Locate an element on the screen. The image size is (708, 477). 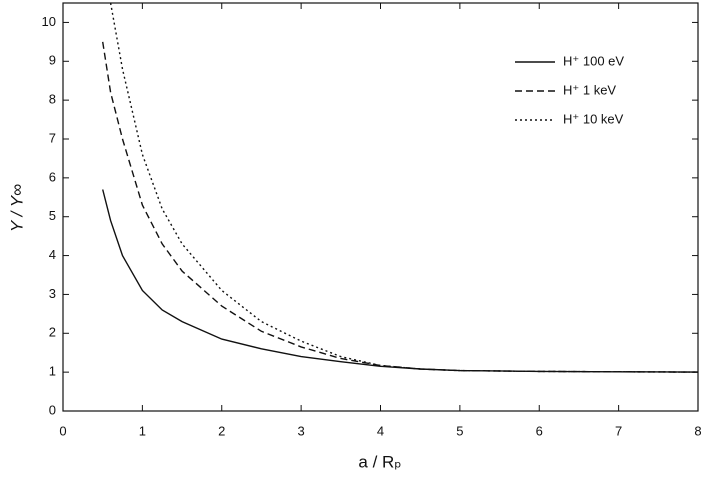
x-axis-label: a / Rₚ is located at coordinates (379, 461).